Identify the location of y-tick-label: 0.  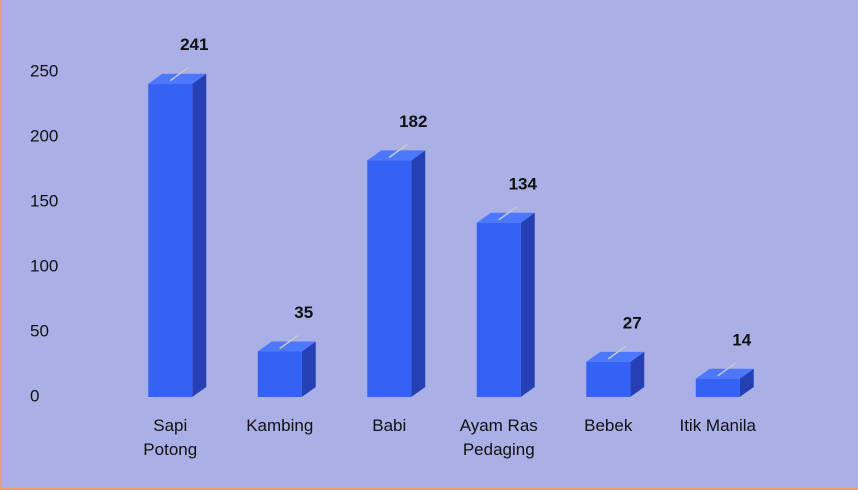
(34, 395).